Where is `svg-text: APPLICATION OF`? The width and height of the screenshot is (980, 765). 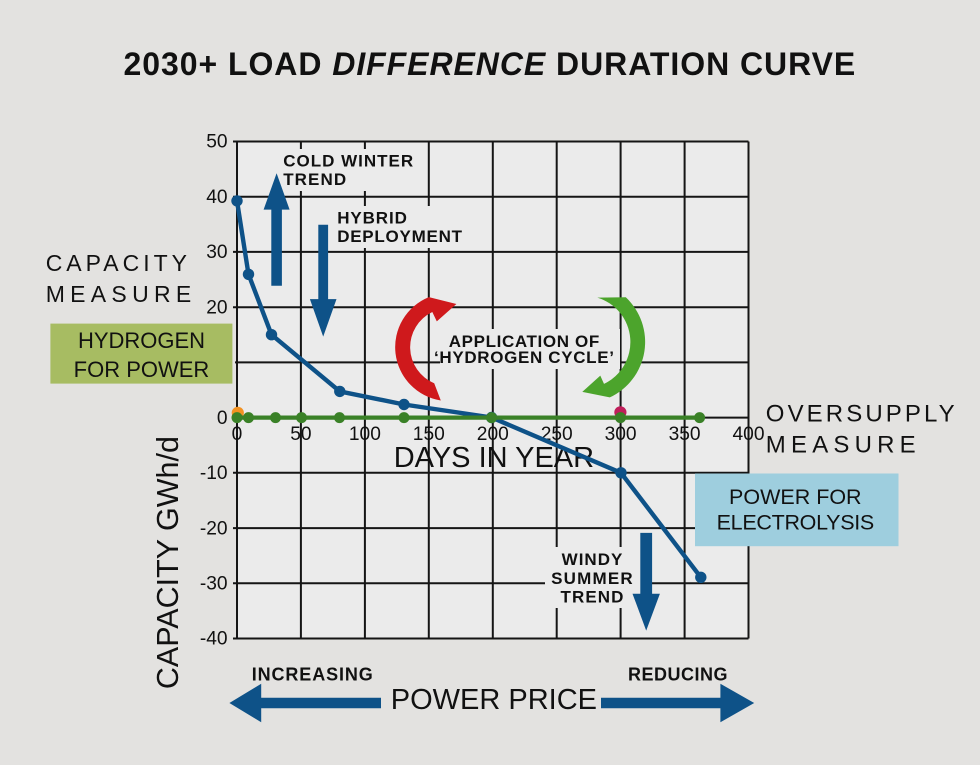
svg-text: APPLICATION OF is located at coordinates (524, 341).